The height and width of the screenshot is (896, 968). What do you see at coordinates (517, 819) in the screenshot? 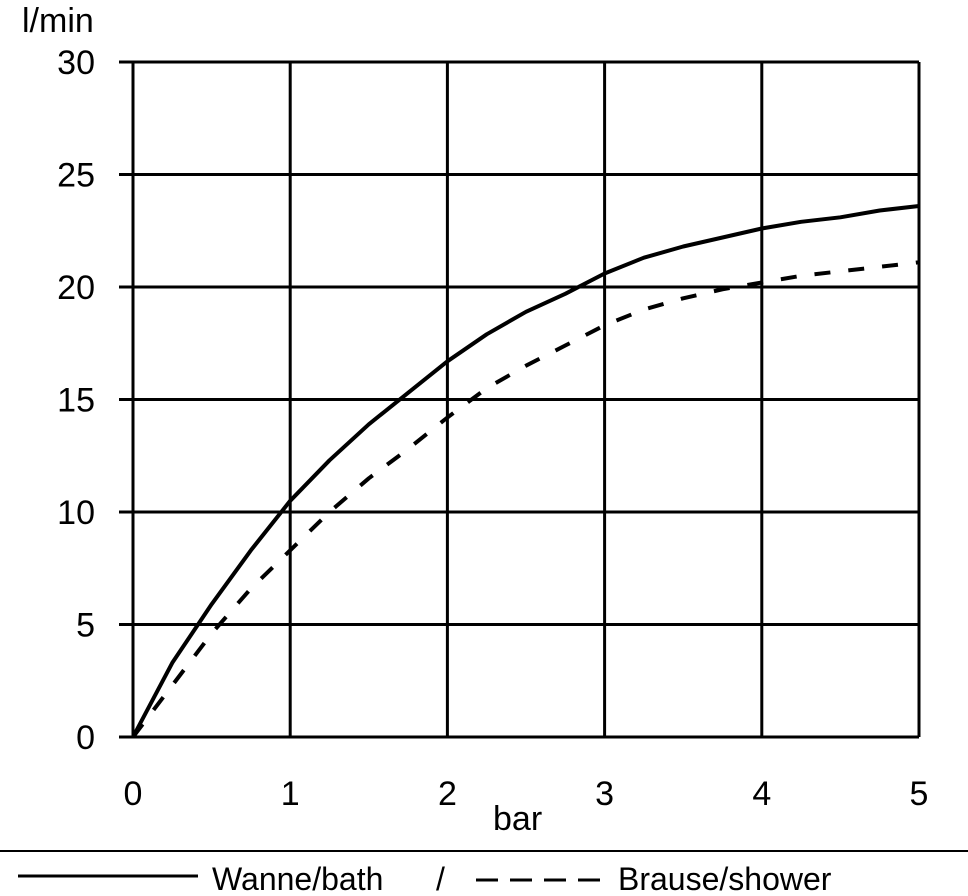
I see `x-axis-label: bar` at bounding box center [517, 819].